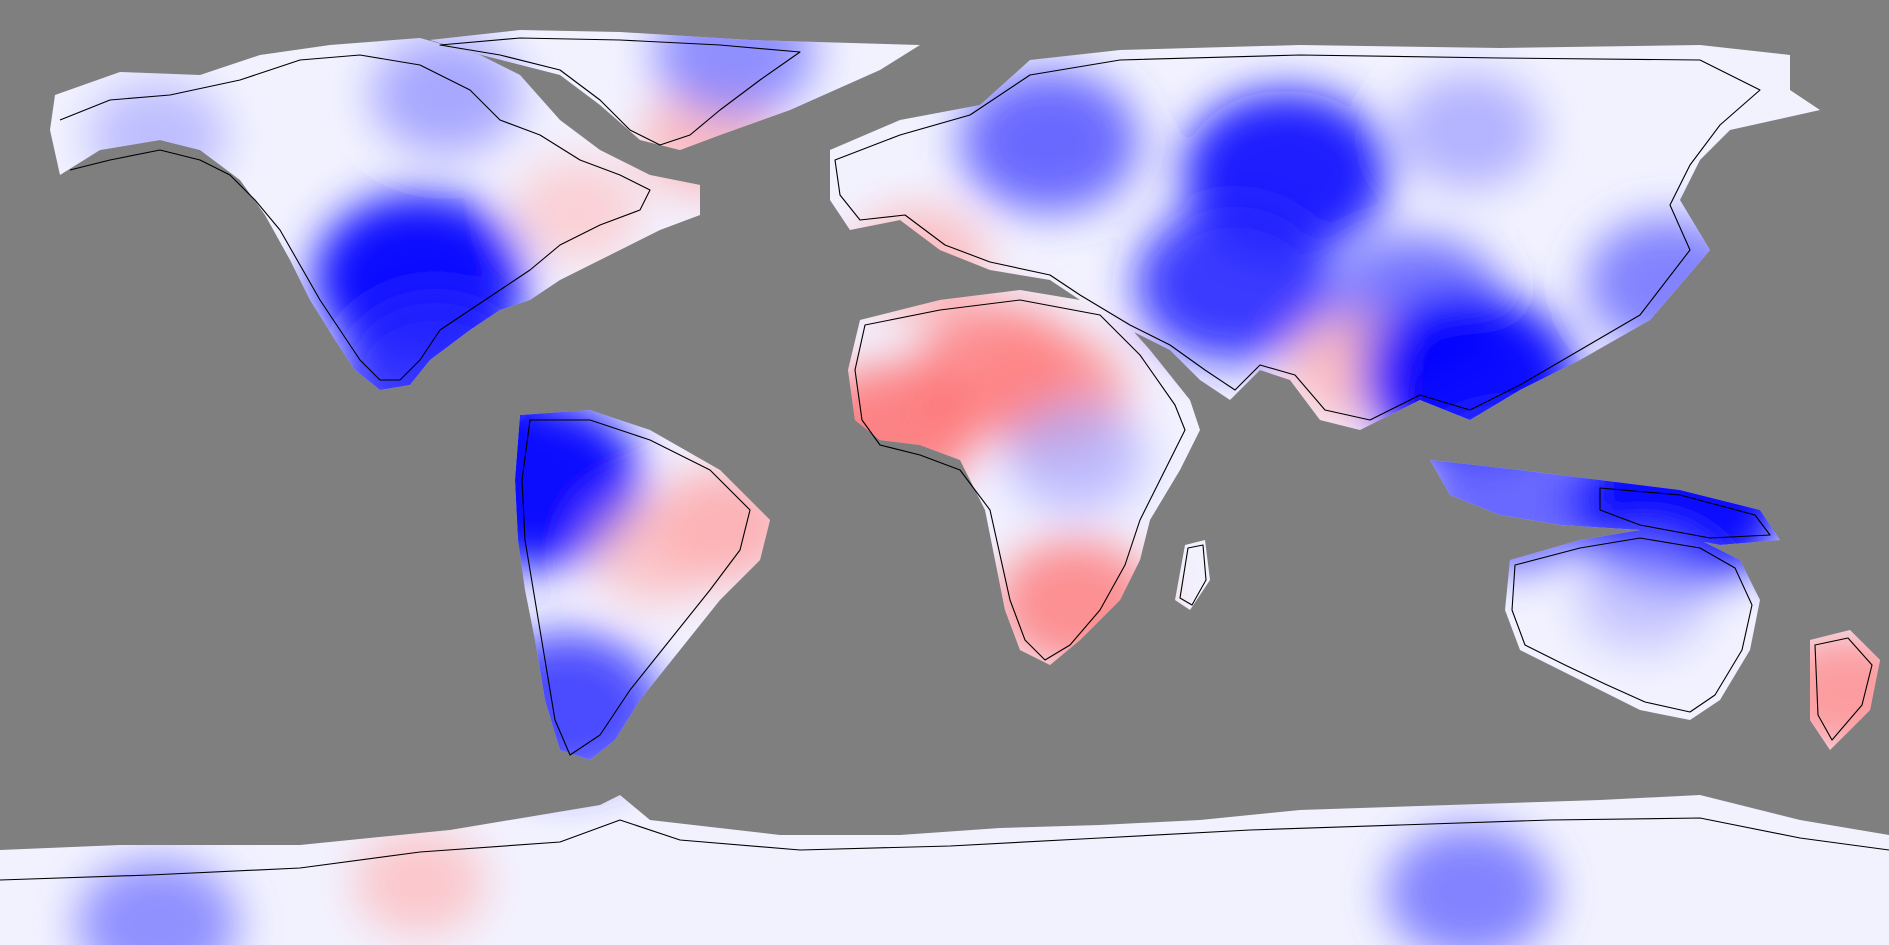  What do you see at coordinates (446, 94) in the screenshot?
I see `anomaly-region-canadian-arctic` at bounding box center [446, 94].